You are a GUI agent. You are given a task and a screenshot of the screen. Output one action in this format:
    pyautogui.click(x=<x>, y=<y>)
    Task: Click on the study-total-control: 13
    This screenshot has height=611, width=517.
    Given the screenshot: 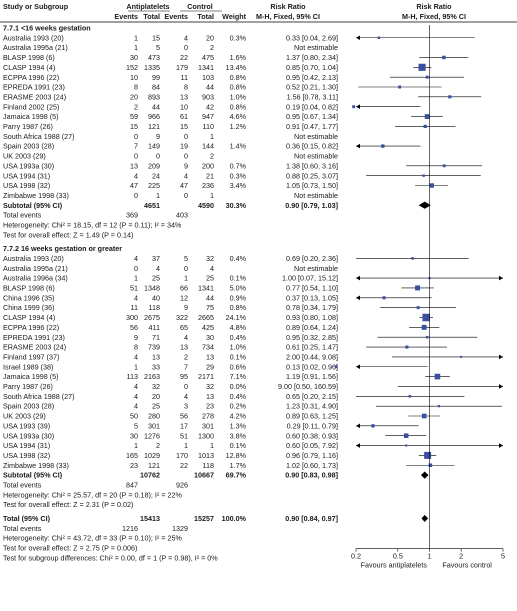 What is the action you would take?
    pyautogui.click(x=210, y=356)
    